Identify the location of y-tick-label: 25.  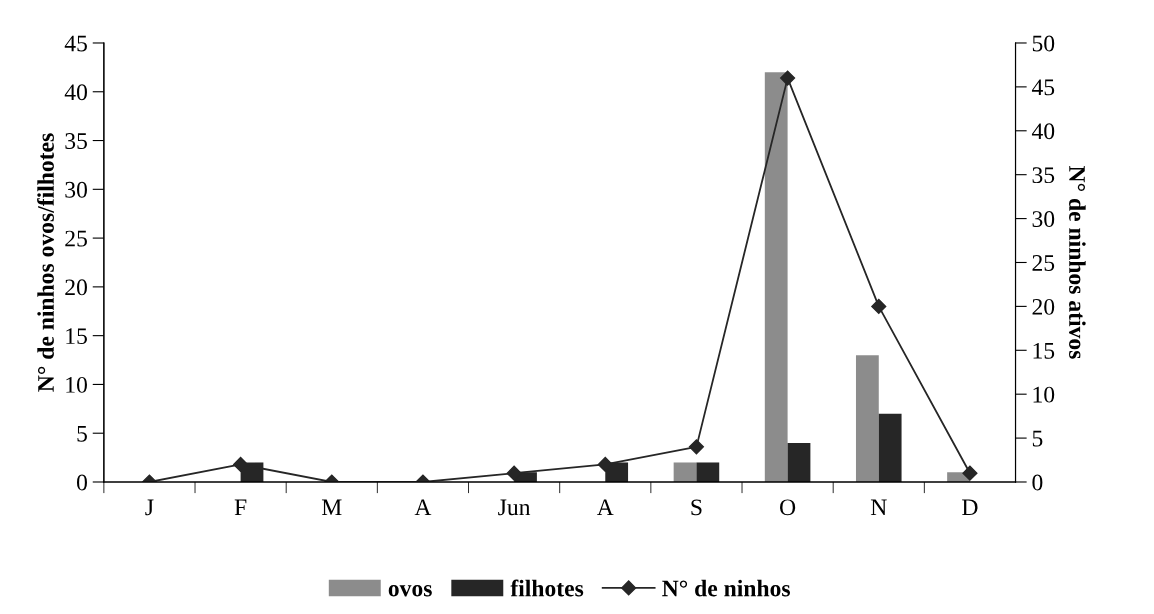
(76, 238).